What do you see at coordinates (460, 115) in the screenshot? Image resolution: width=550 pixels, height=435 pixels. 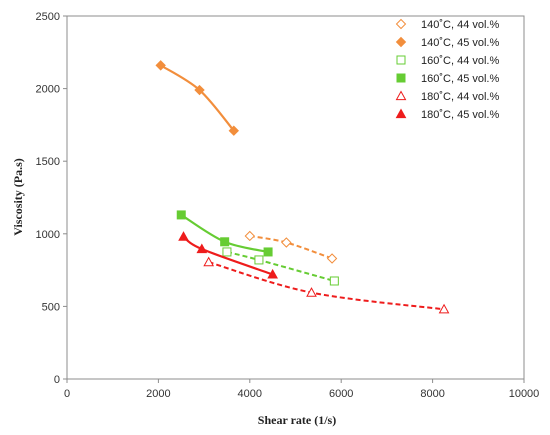 I see `legend-label: 180˚C, 45 vol.%` at bounding box center [460, 115].